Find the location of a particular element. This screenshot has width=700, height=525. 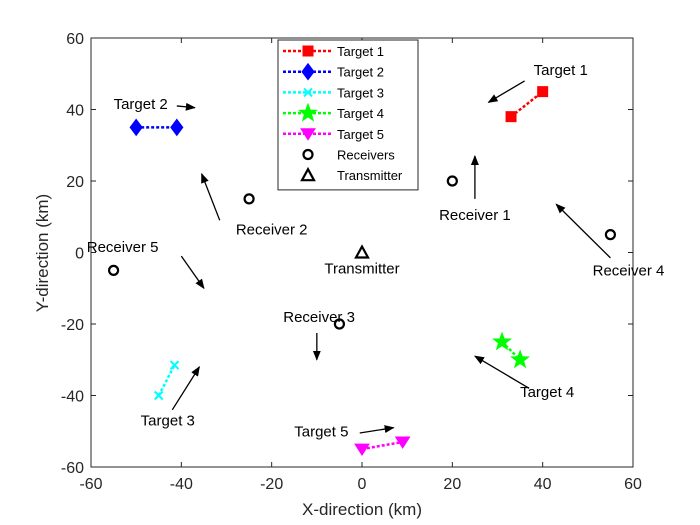

y-tick-label: 0 is located at coordinates (79, 254).